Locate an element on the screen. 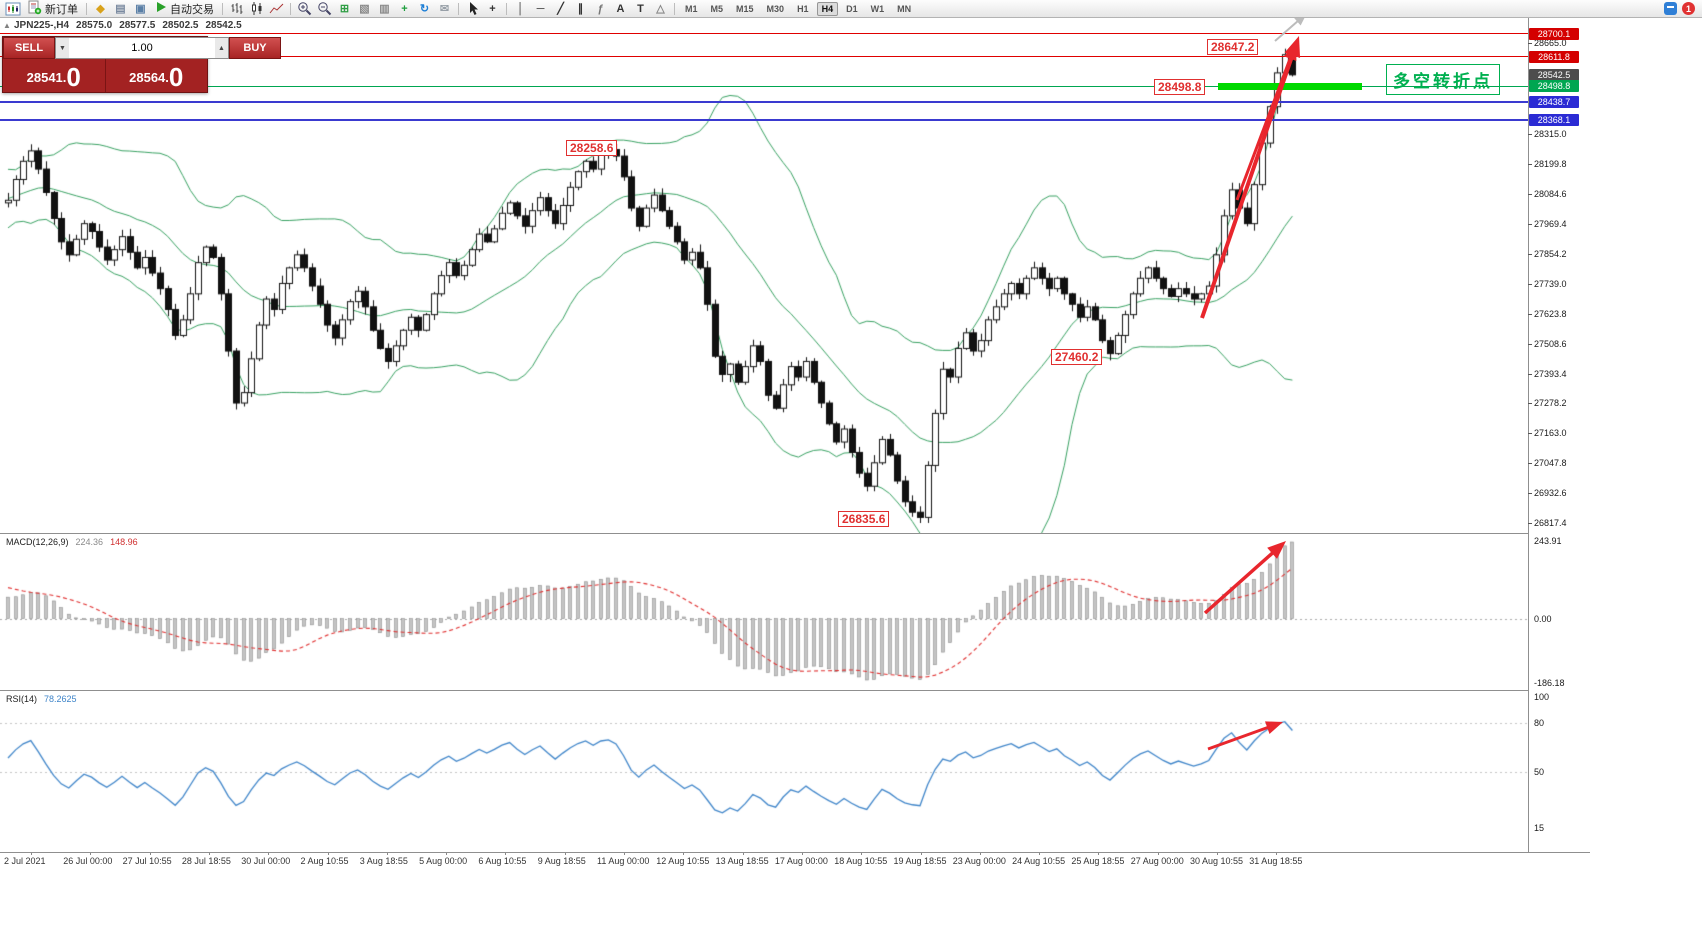 Image resolution: width=1702 pixels, height=939 pixels. time-label: 28 Jul 18:55 is located at coordinates (206, 861).